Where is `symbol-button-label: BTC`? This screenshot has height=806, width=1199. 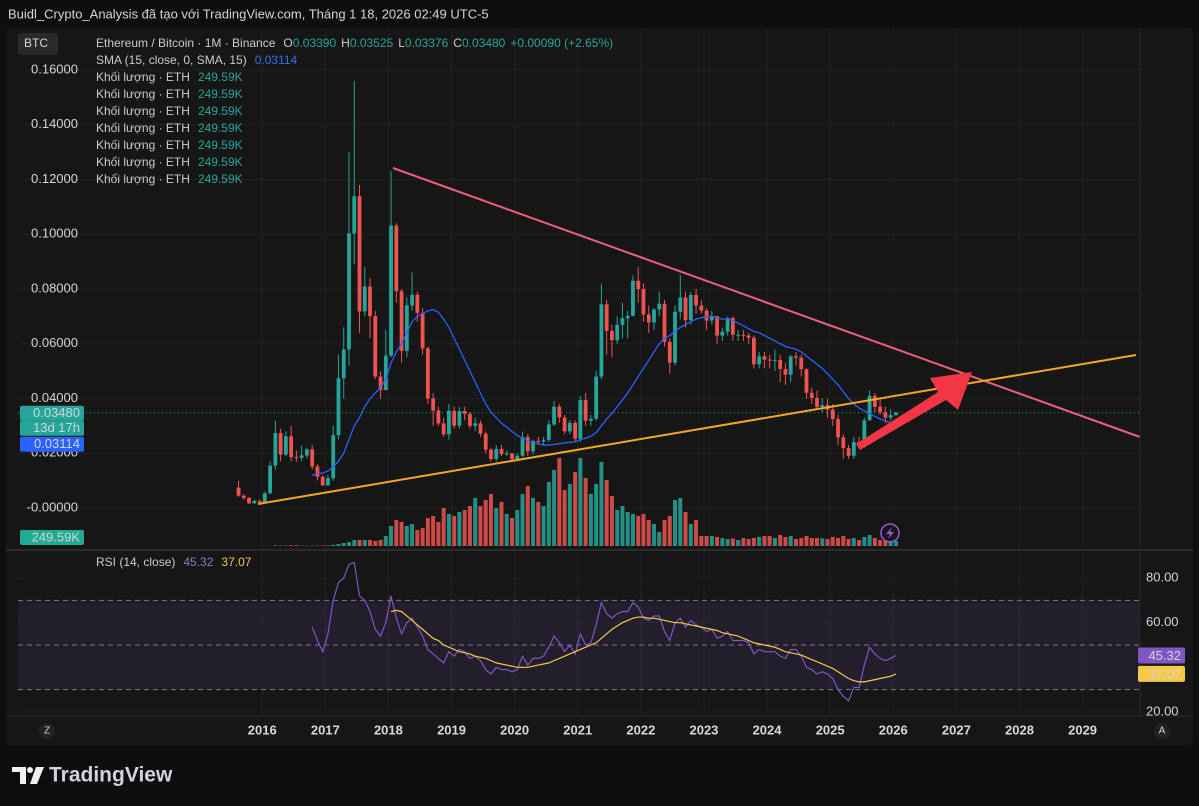
symbol-button-label: BTC is located at coordinates (36, 43).